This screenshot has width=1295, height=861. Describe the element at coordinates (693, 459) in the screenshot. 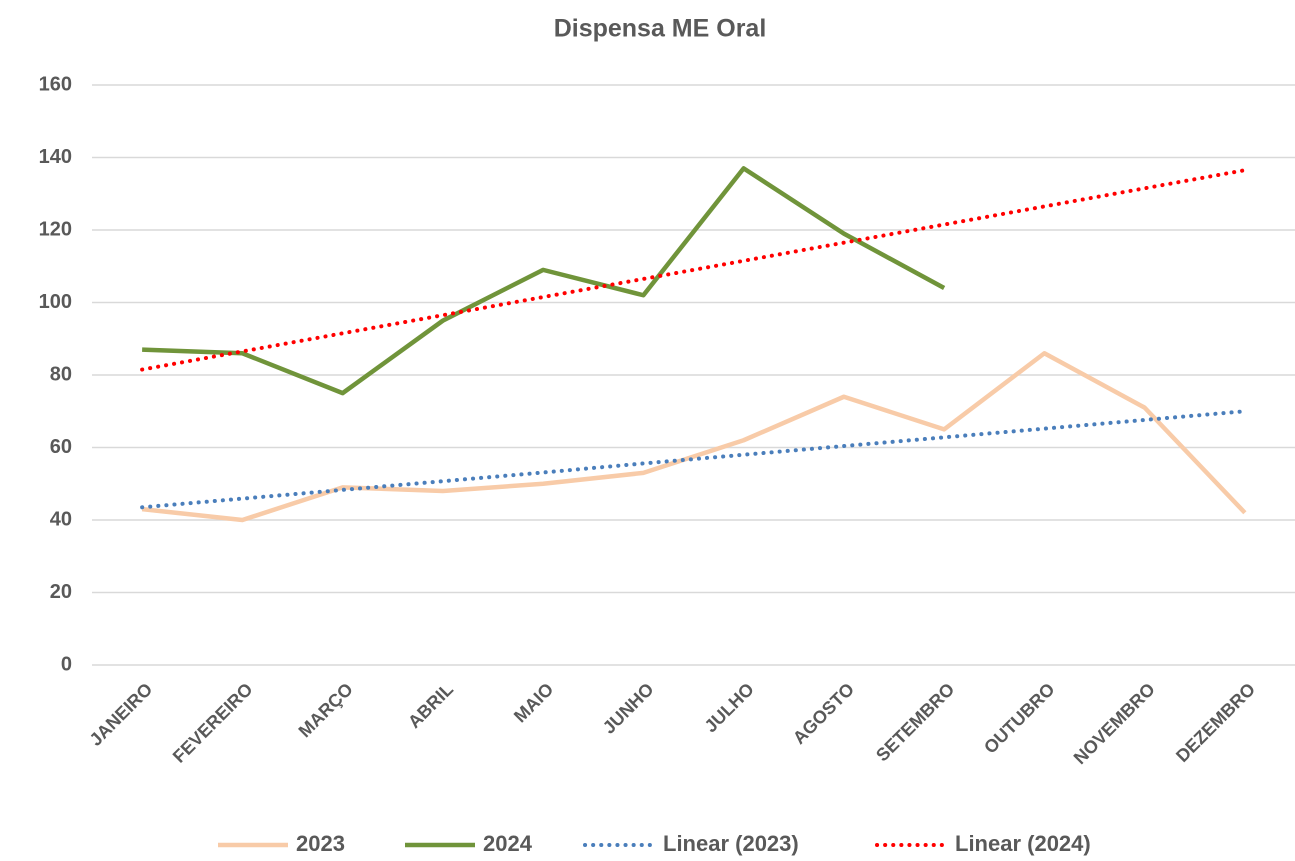

I see `series-line` at that location.